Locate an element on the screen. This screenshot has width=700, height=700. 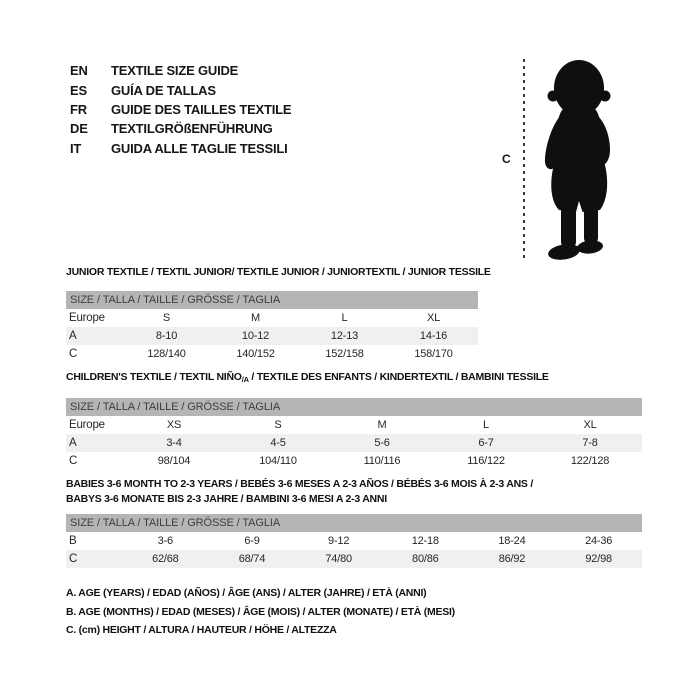
table-cell: 18-24 is located at coordinates (512, 540).